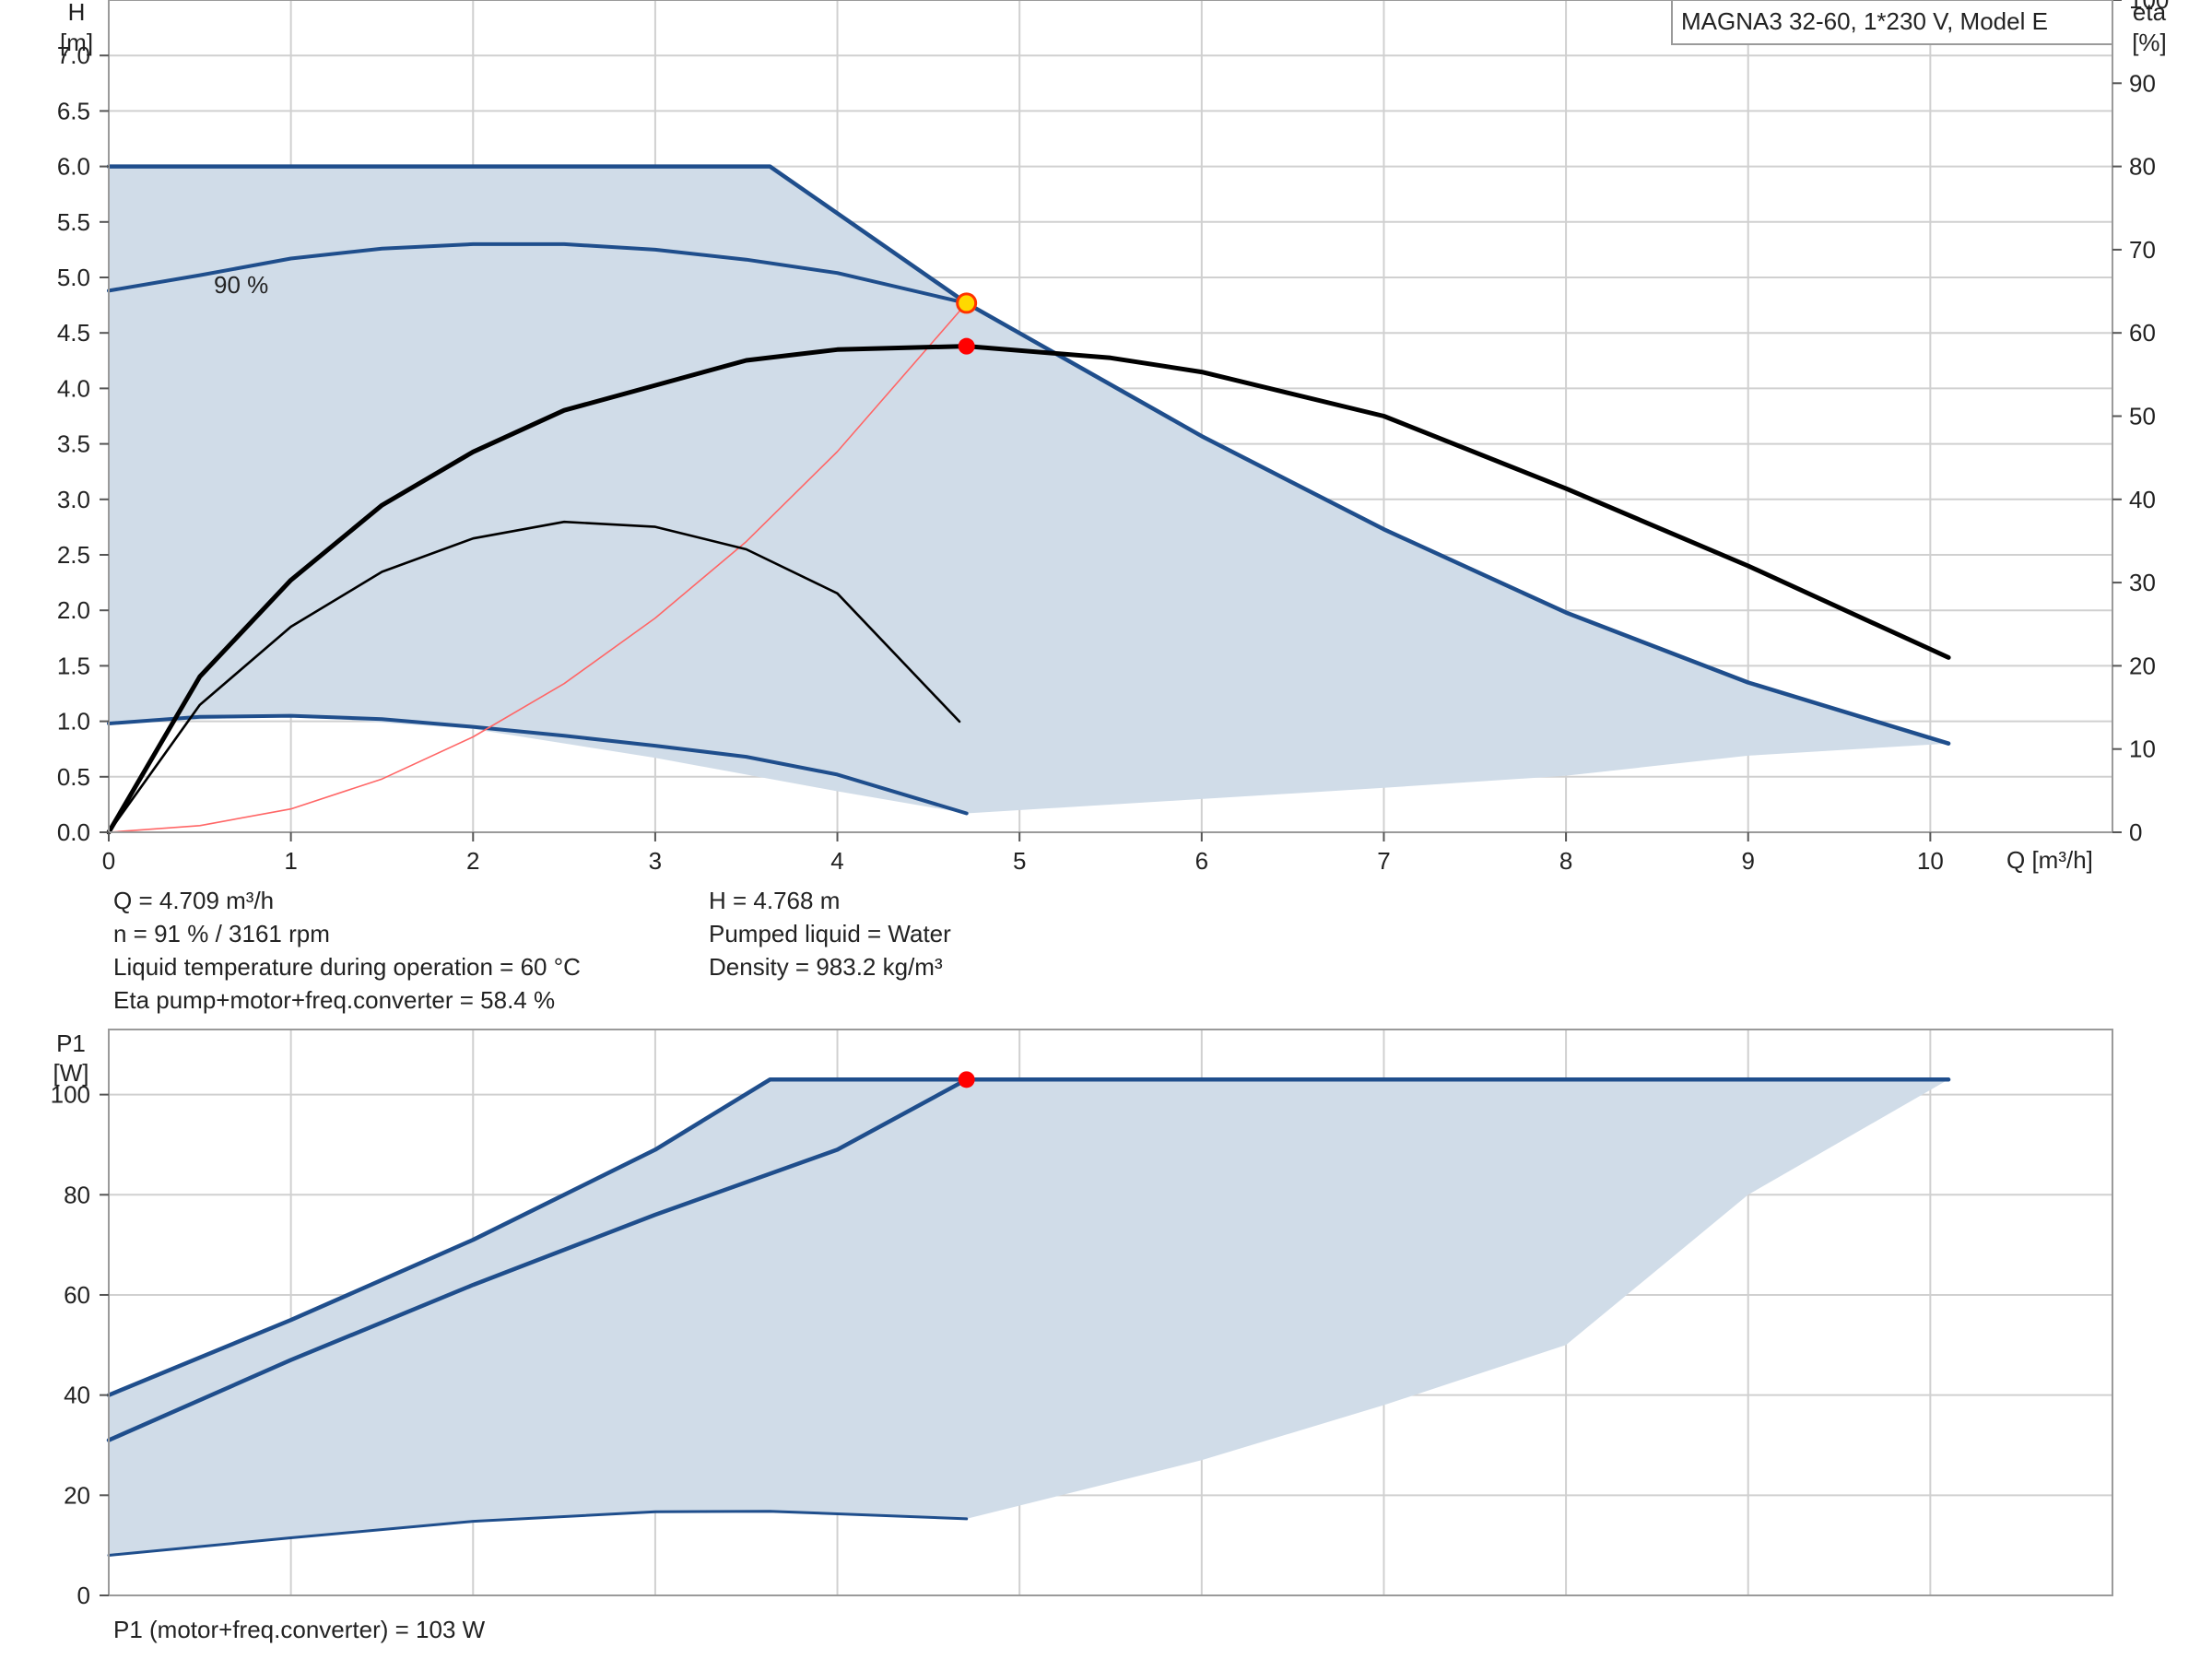 This screenshot has height=1659, width=2212. What do you see at coordinates (2142, 333) in the screenshot?
I see `y2-tick-label: 60` at bounding box center [2142, 333].